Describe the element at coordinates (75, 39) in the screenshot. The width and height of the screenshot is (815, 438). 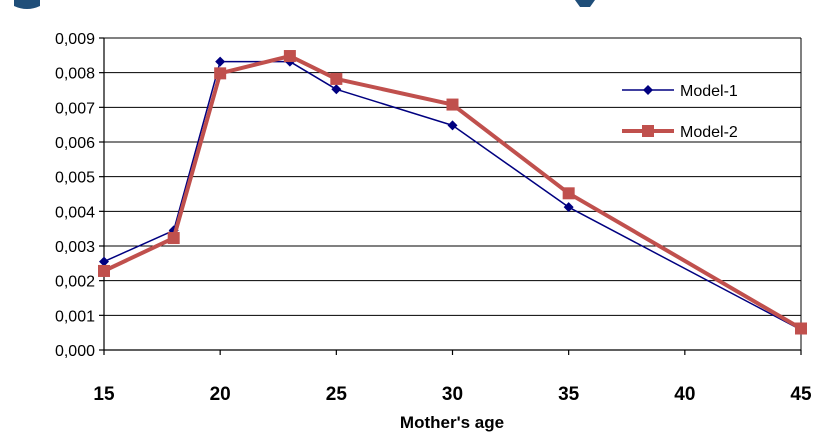
I see `y-tick-label-9: 0,009` at that location.